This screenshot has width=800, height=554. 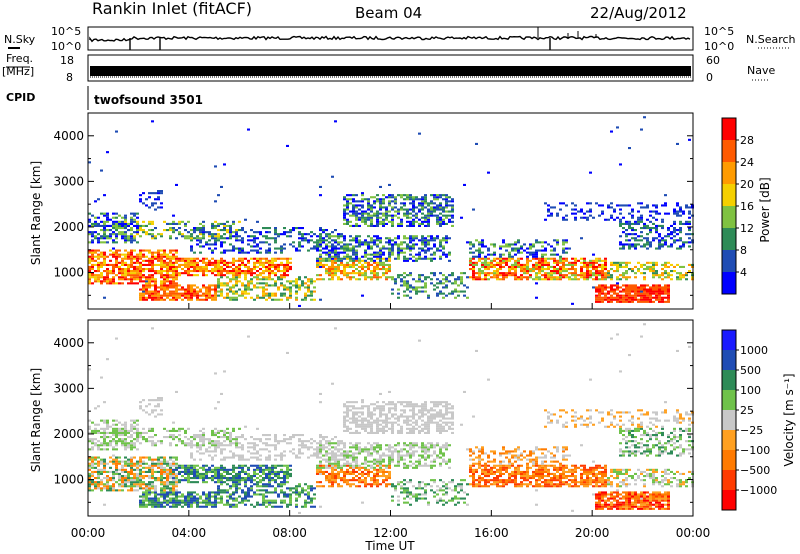 I want to click on cpid-value: twofsound 3501, so click(x=148, y=100).